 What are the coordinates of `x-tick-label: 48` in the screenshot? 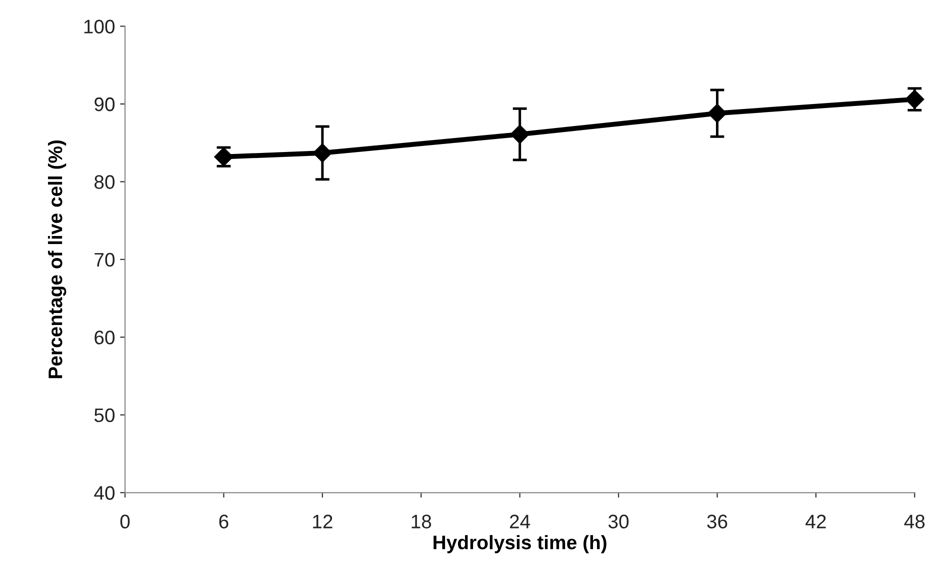 It's located at (914, 521).